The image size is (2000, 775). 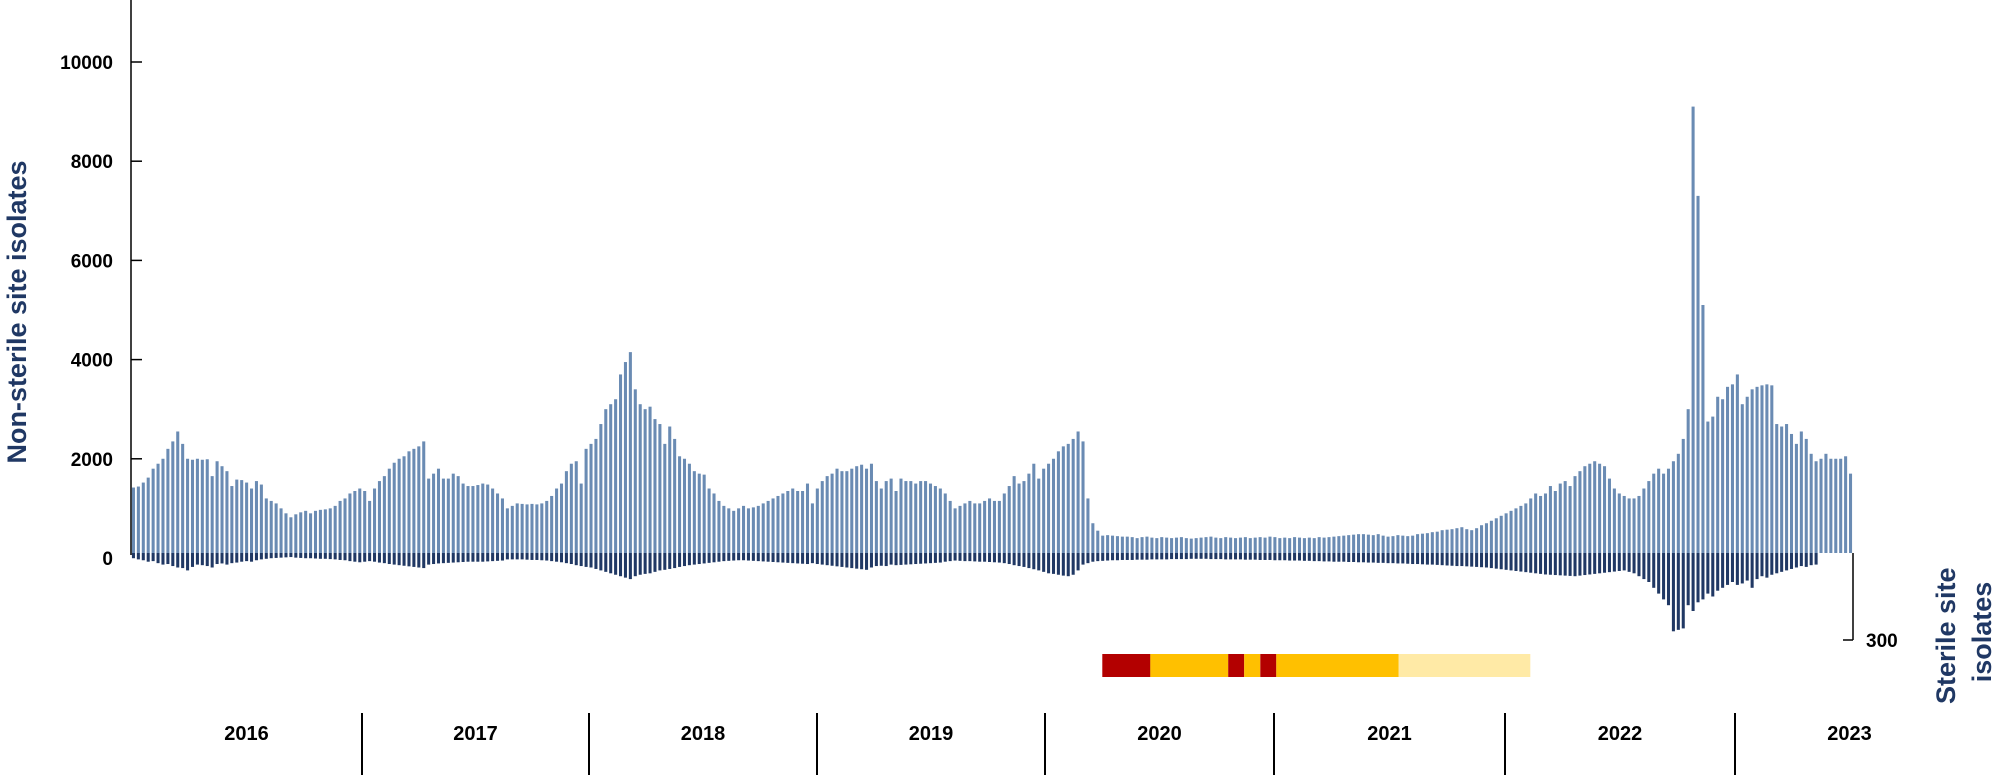 What do you see at coordinates (1389, 734) in the screenshot?
I see `year-label-2021: 2021` at bounding box center [1389, 734].